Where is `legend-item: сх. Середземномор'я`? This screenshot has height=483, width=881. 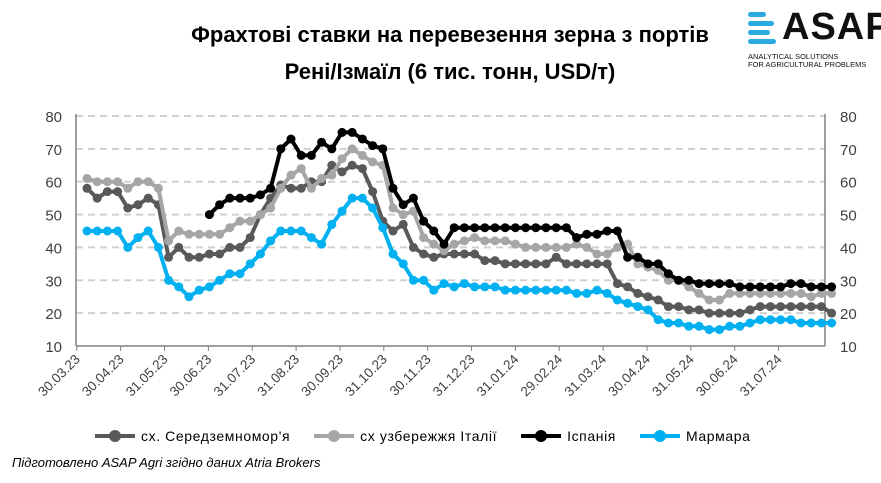
legend-item: сх. Середземномор'я is located at coordinates (192, 436).